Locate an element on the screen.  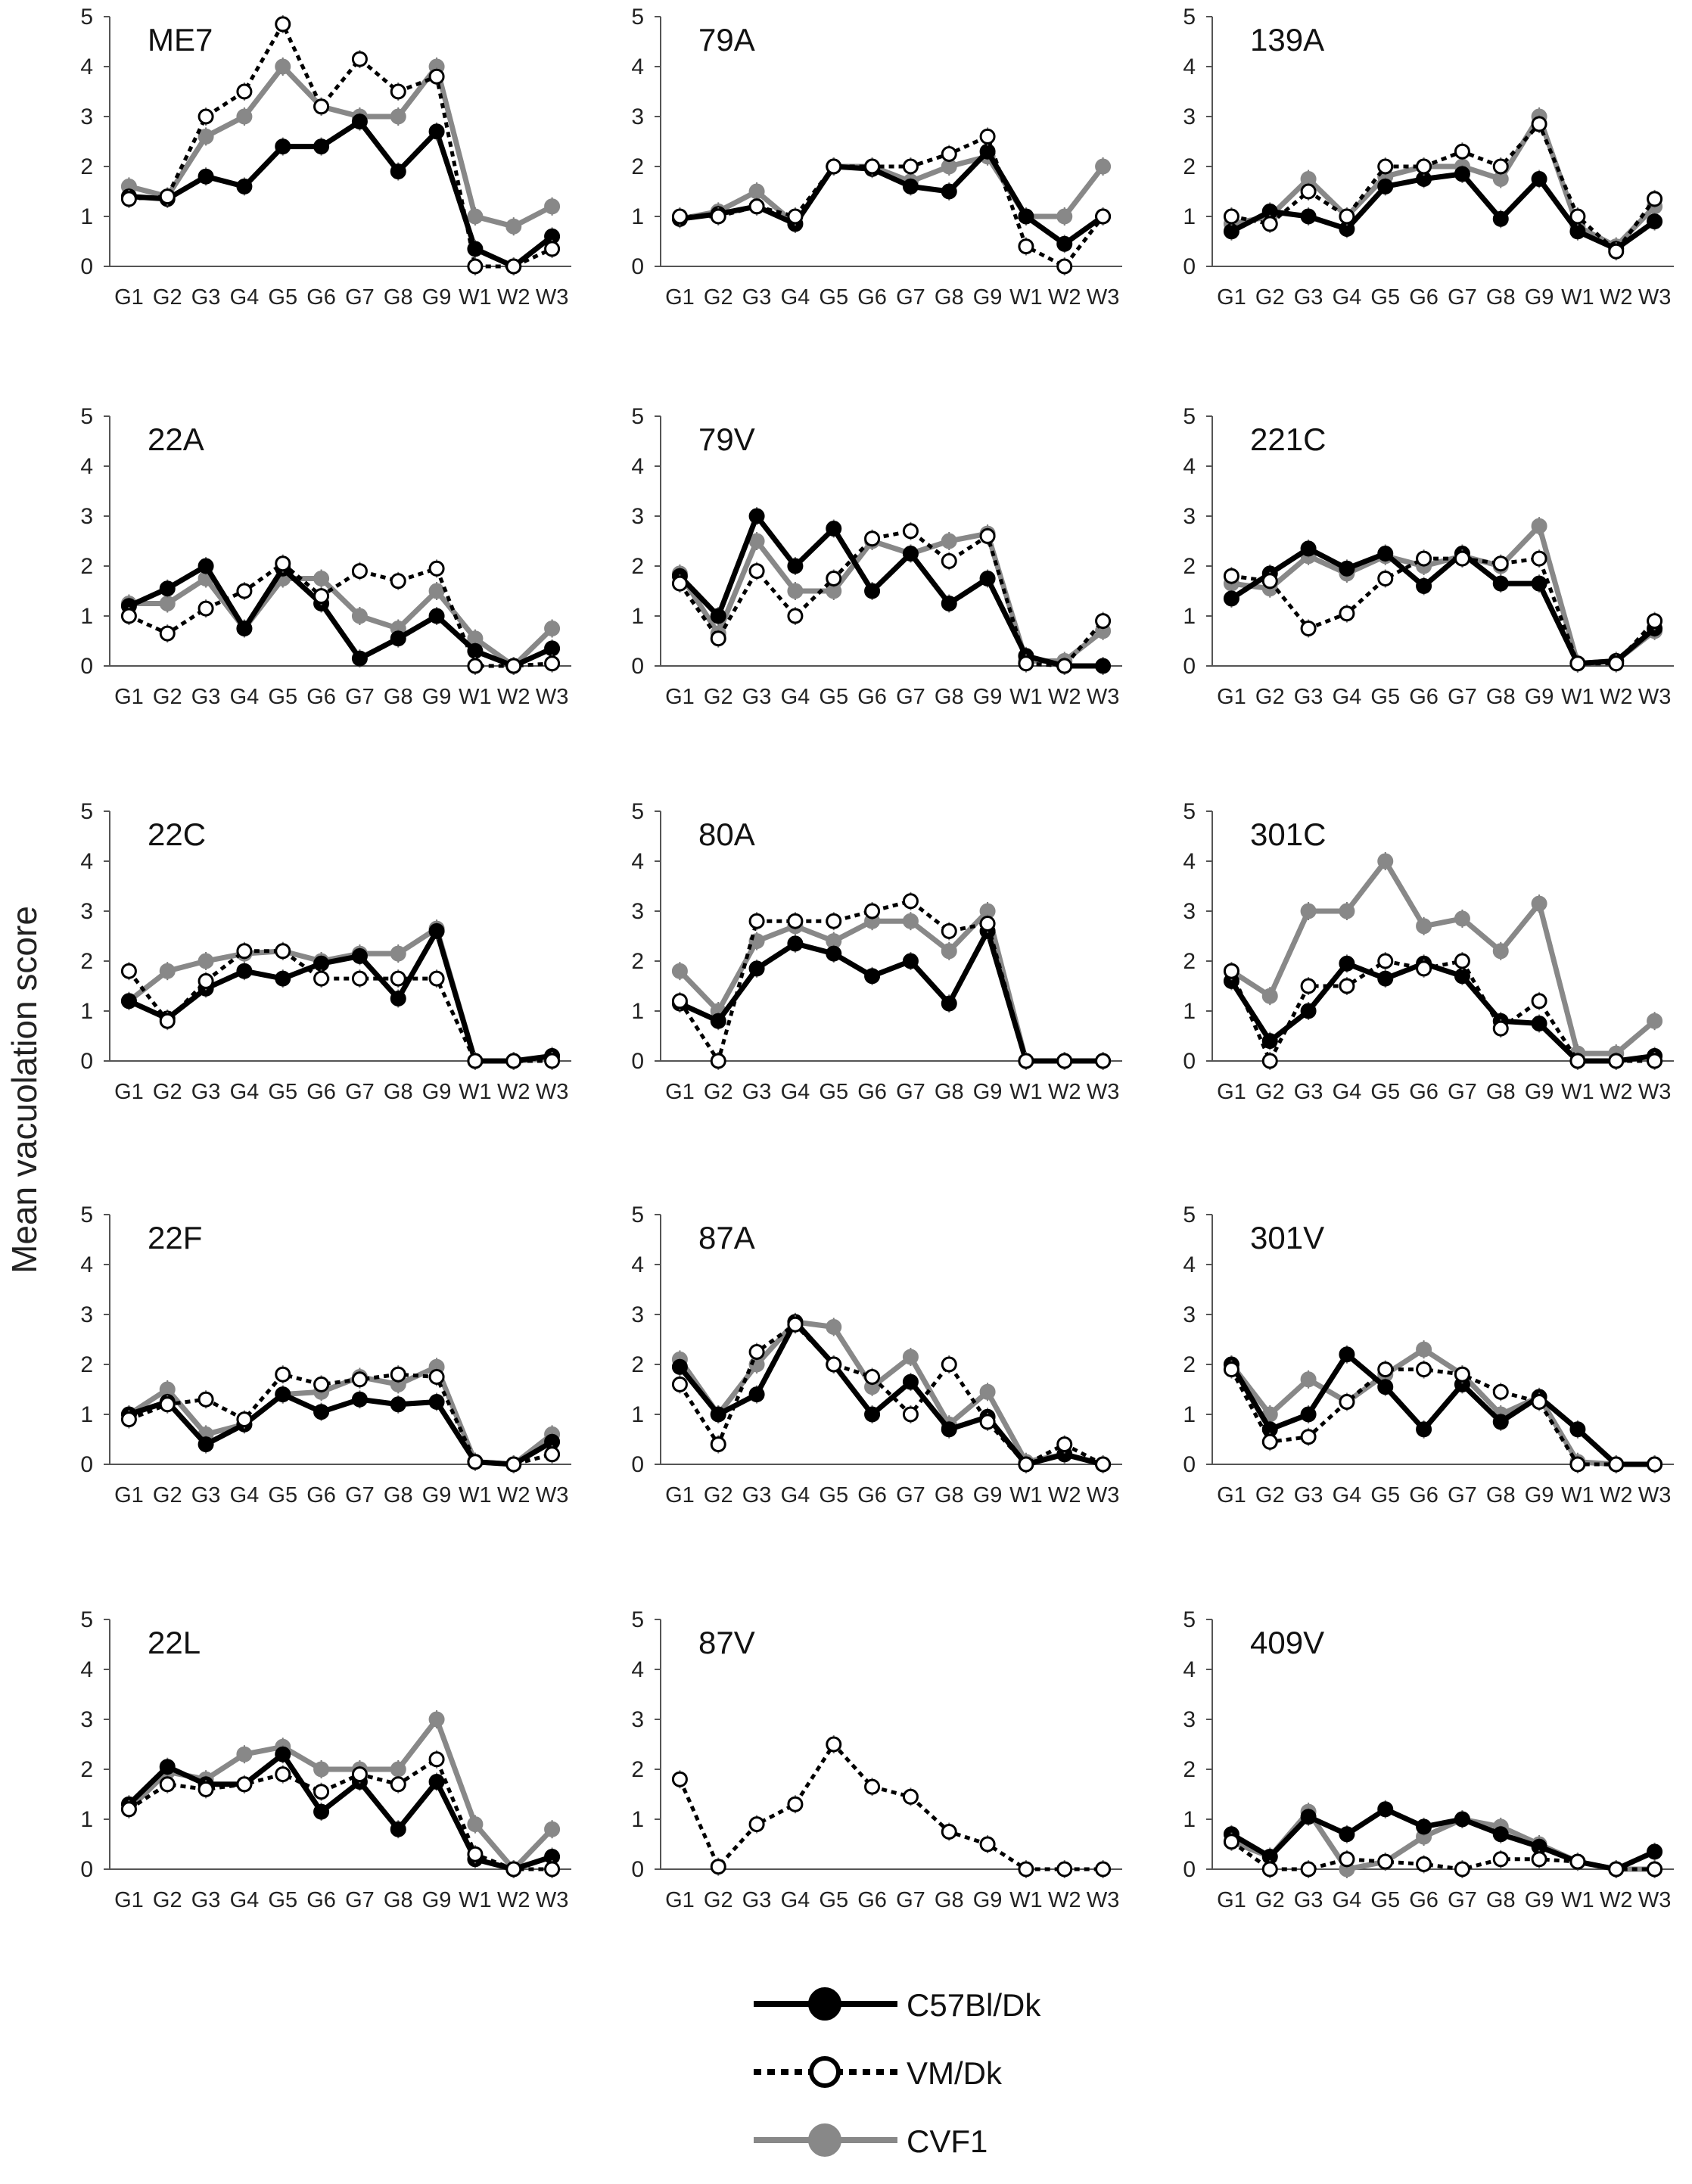
panel-title: 87V is located at coordinates (726, 1642).